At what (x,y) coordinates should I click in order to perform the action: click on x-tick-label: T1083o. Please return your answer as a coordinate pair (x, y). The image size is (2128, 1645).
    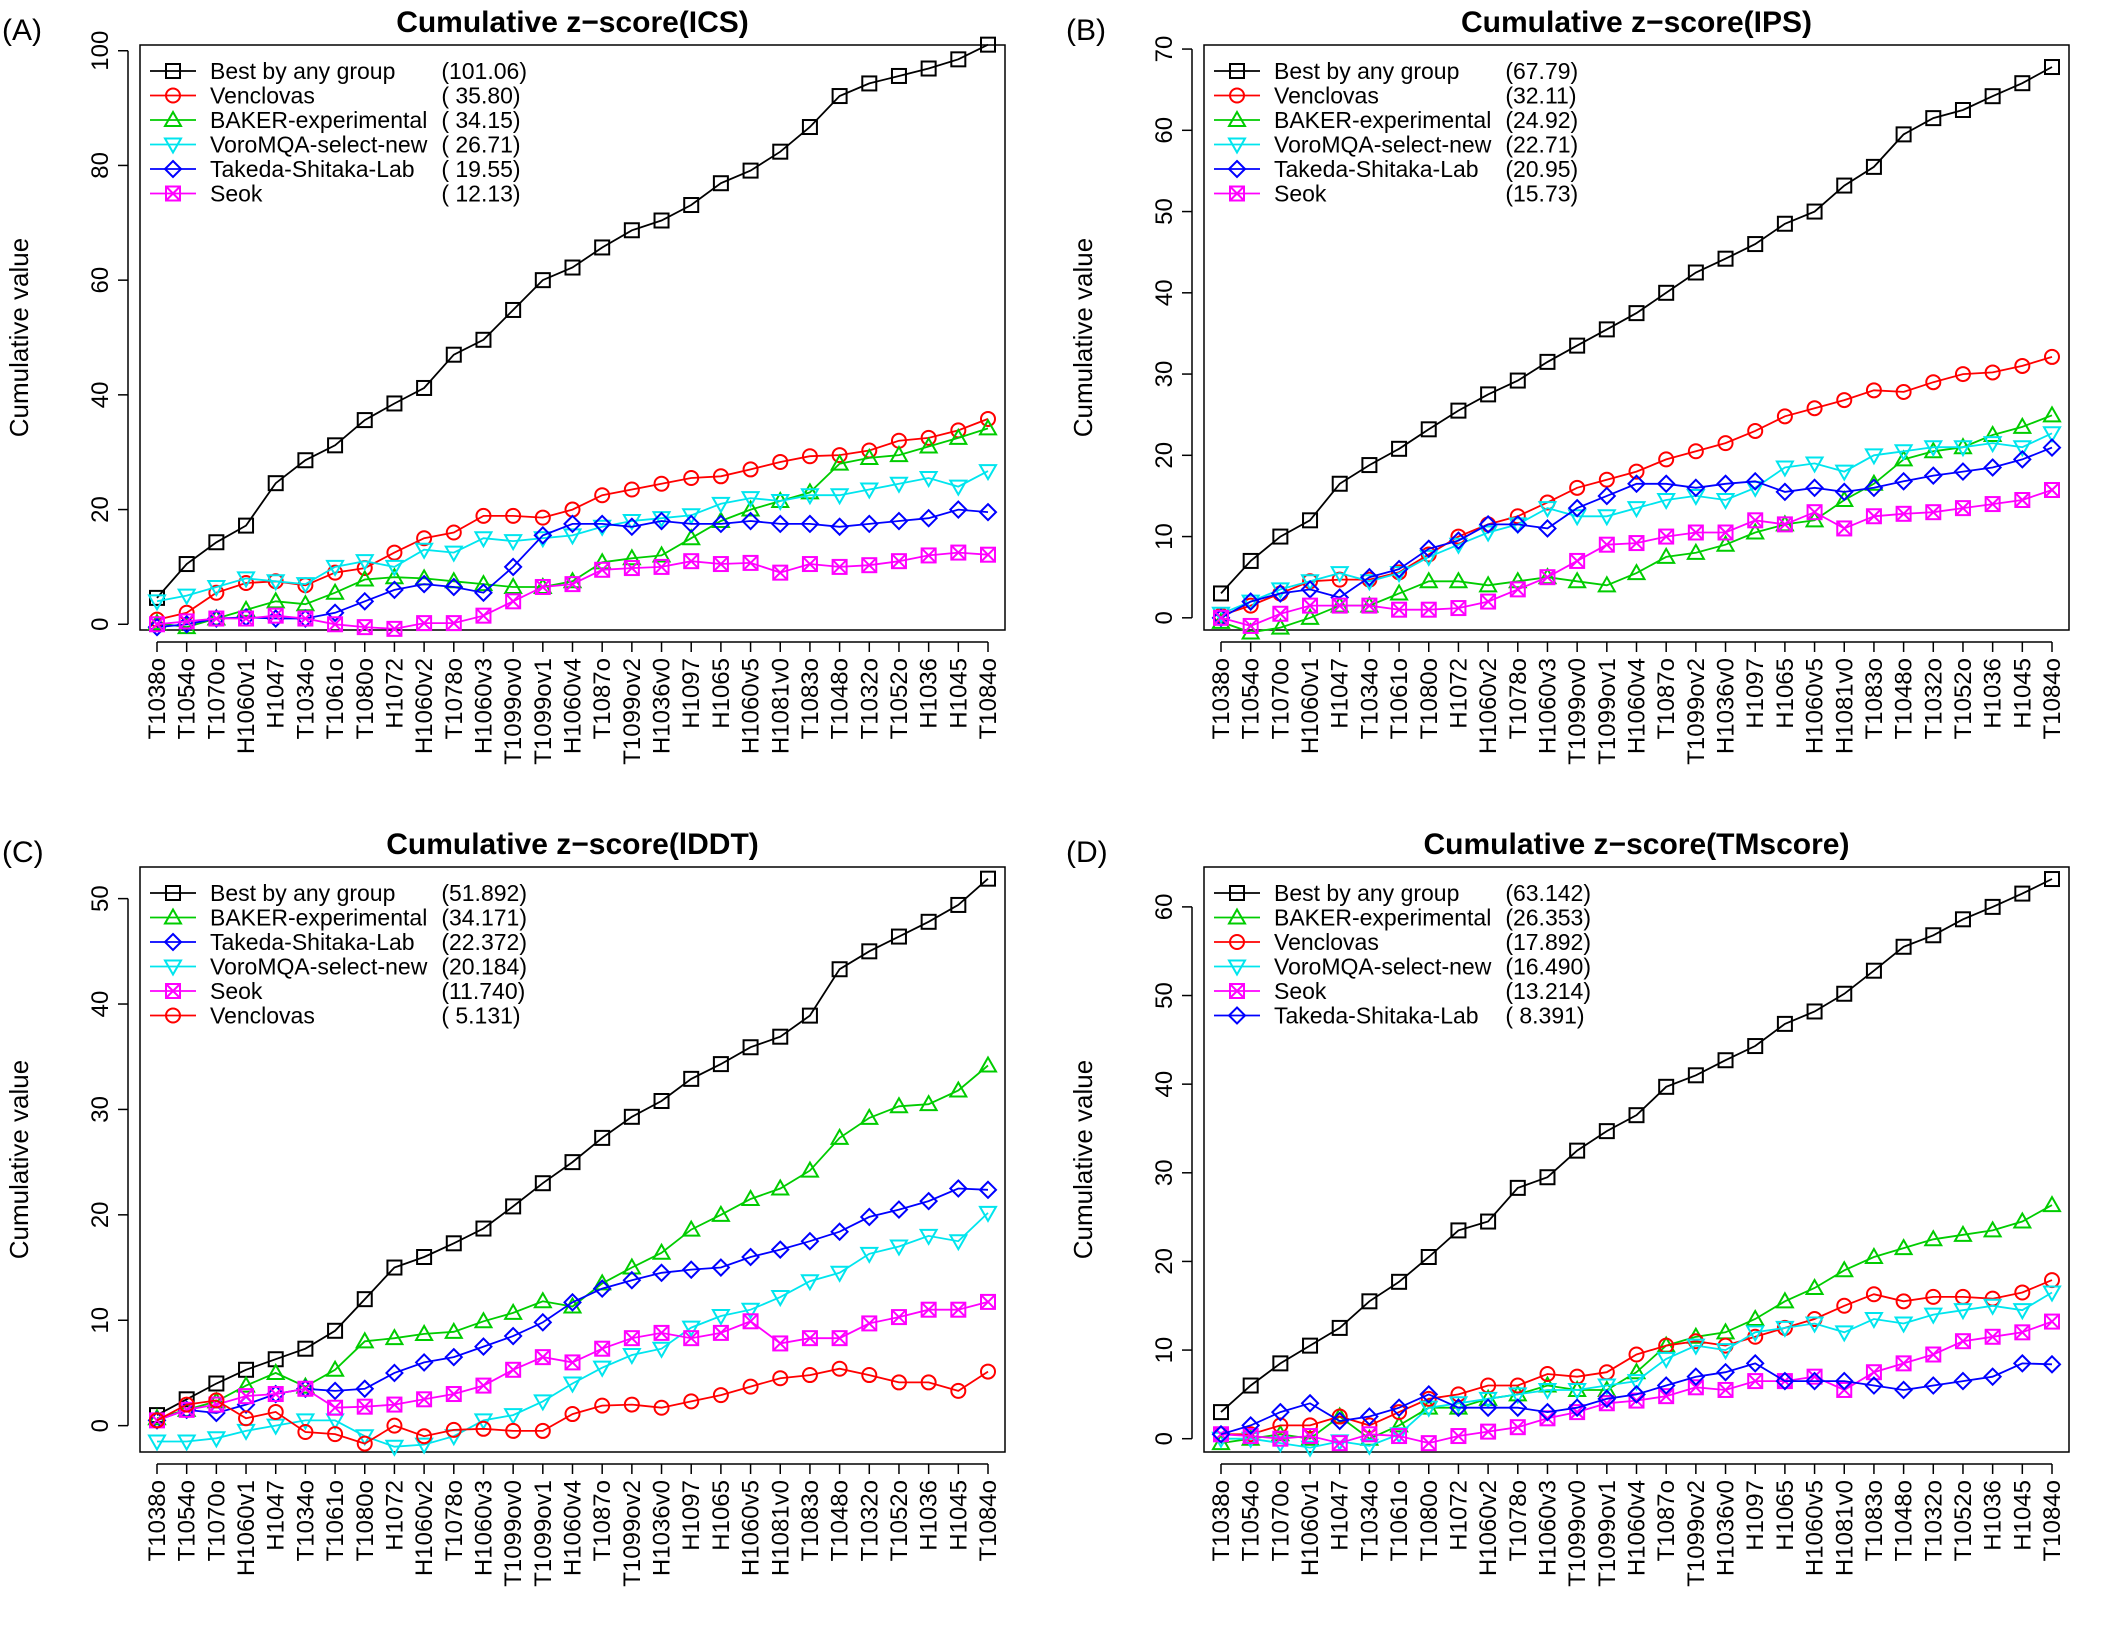
    Looking at the image, I should click on (1874, 1520).